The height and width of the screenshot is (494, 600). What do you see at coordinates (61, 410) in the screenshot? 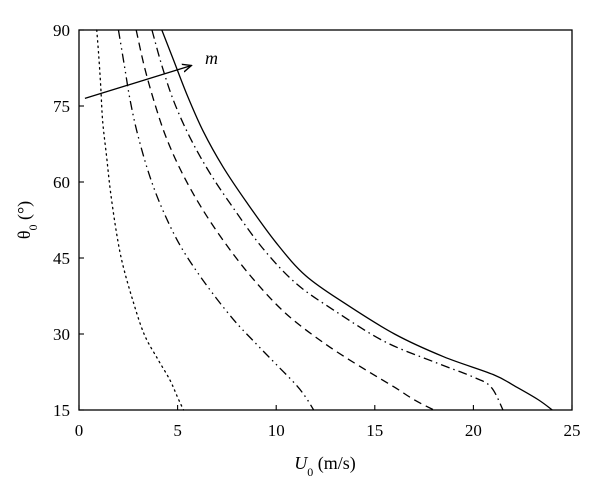
I see `y-tick-label: 15` at bounding box center [61, 410].